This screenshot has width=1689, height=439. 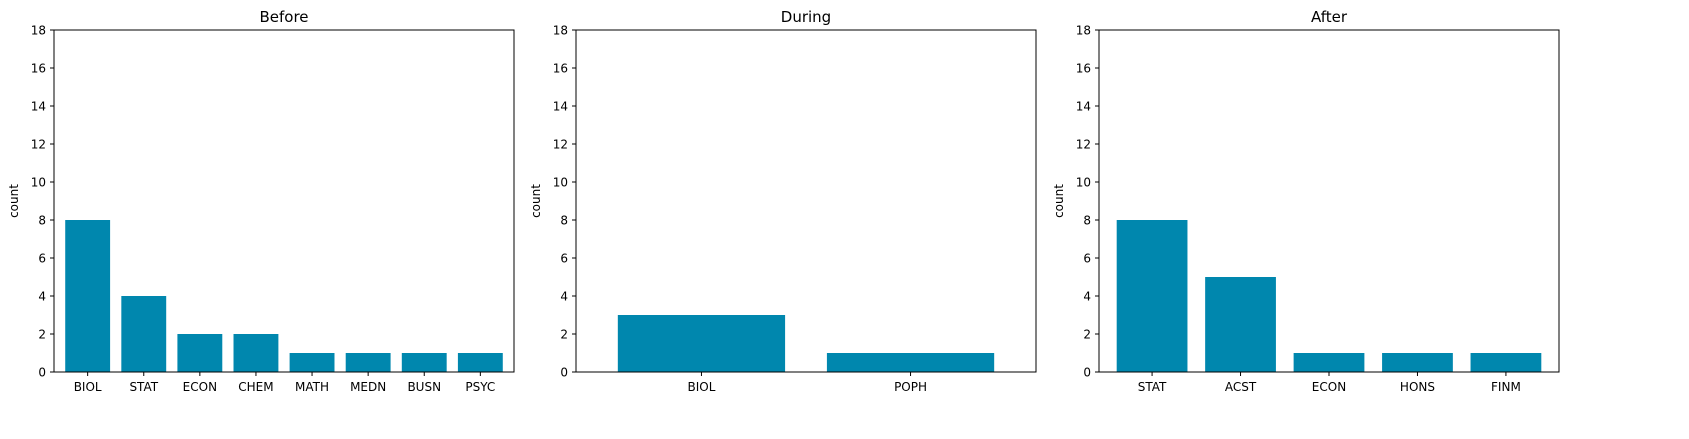 What do you see at coordinates (424, 362) in the screenshot?
I see `bar-busn` at bounding box center [424, 362].